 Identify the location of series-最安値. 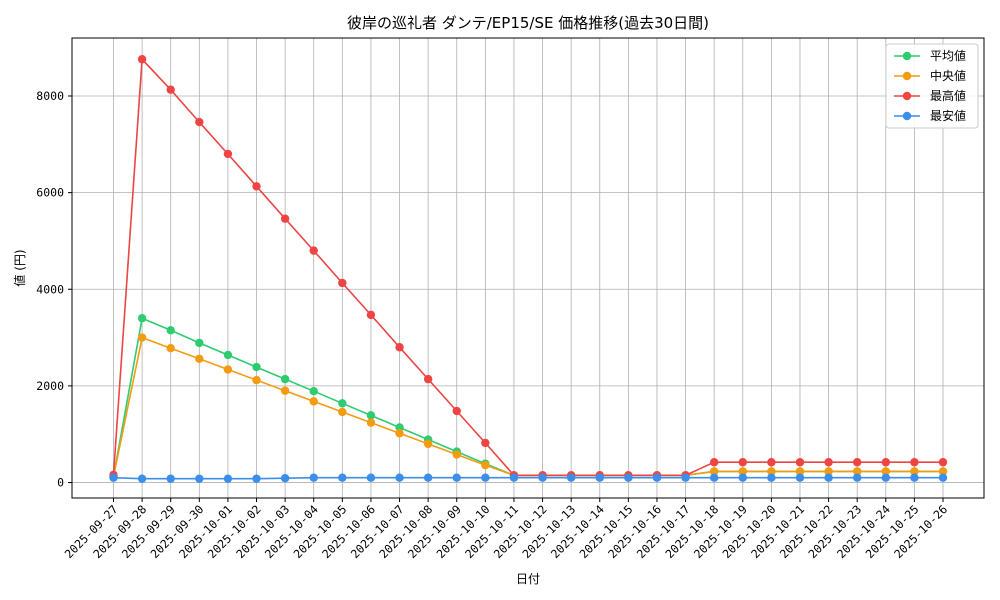
(528, 478).